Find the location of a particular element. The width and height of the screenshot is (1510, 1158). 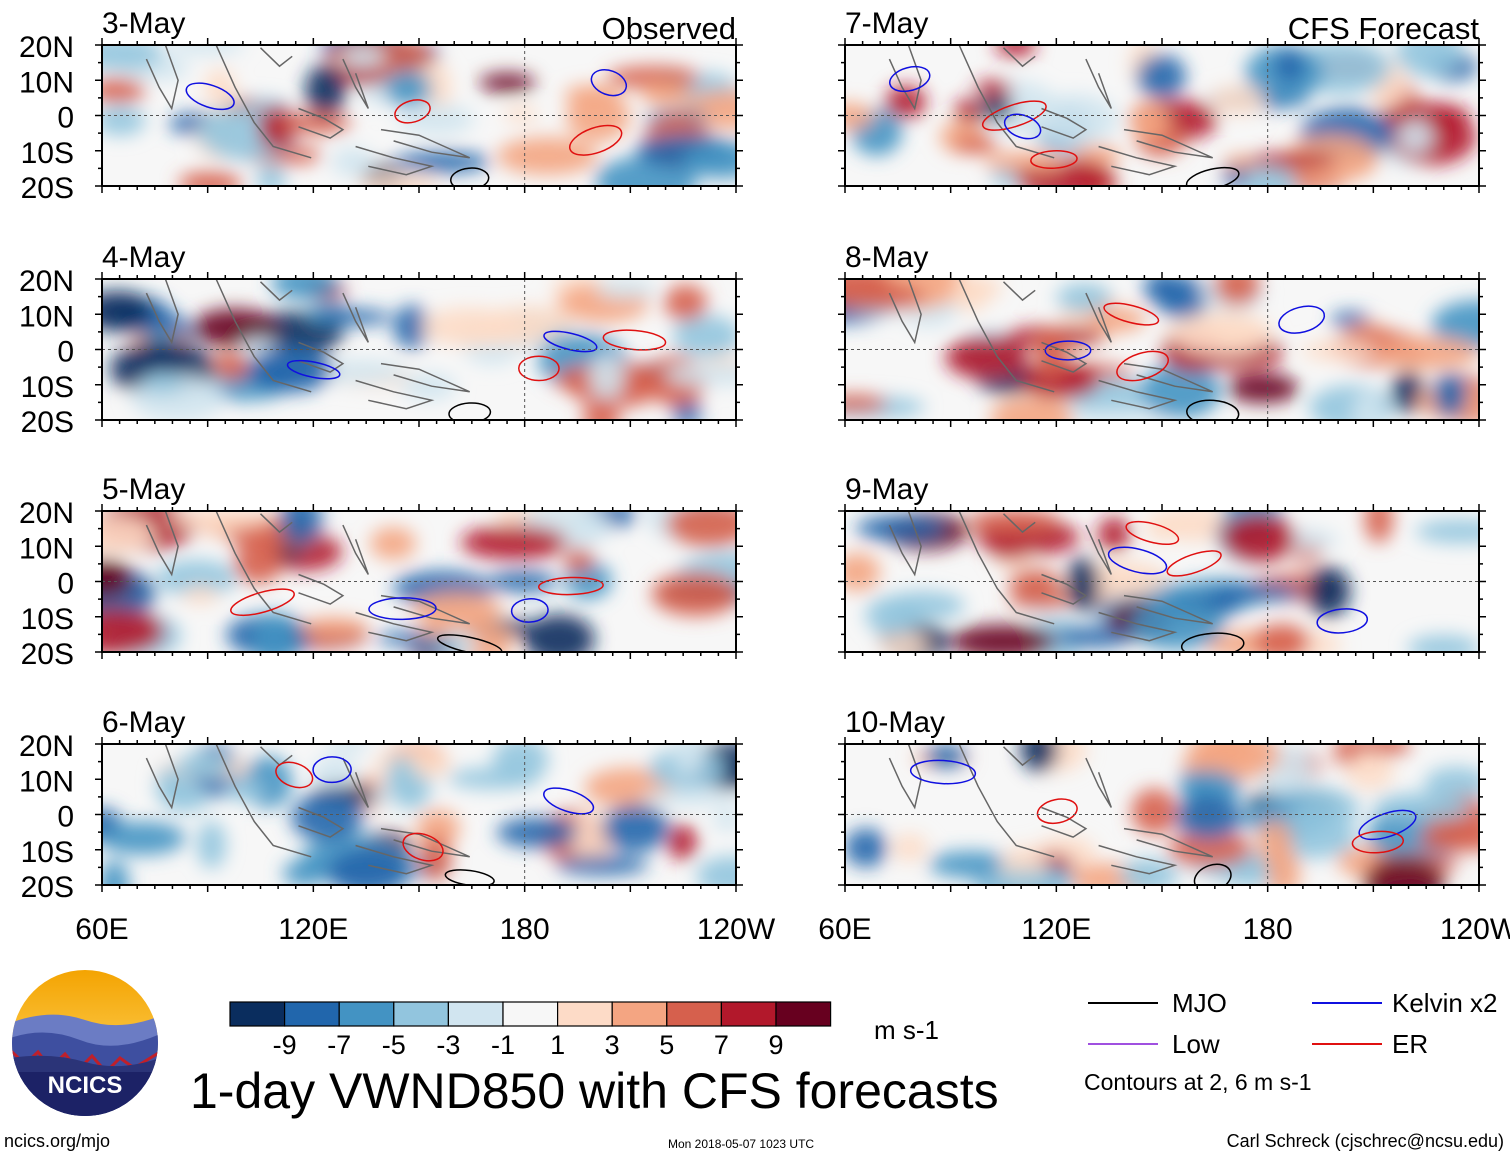

legend-label-low: Low is located at coordinates (1196, 1044).